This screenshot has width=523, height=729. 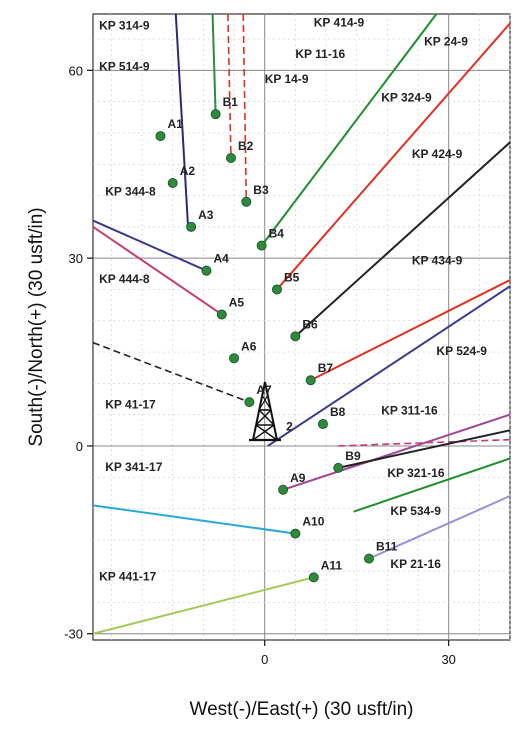 What do you see at coordinates (36, 326) in the screenshot?
I see `y-axis-title: South(-)/North(+) (30 usft/in)` at bounding box center [36, 326].